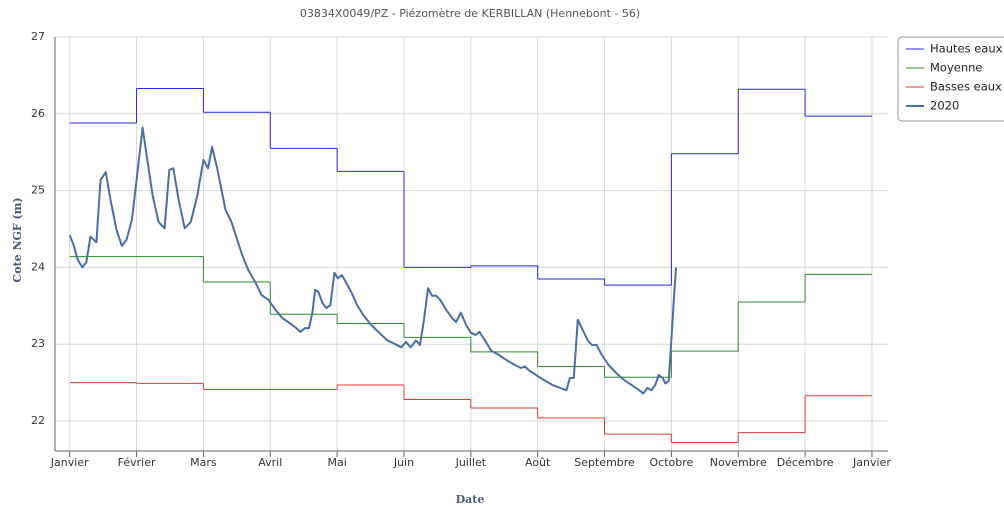 The height and width of the screenshot is (507, 1004). I want to click on y-tick-label: 23, so click(38, 343).